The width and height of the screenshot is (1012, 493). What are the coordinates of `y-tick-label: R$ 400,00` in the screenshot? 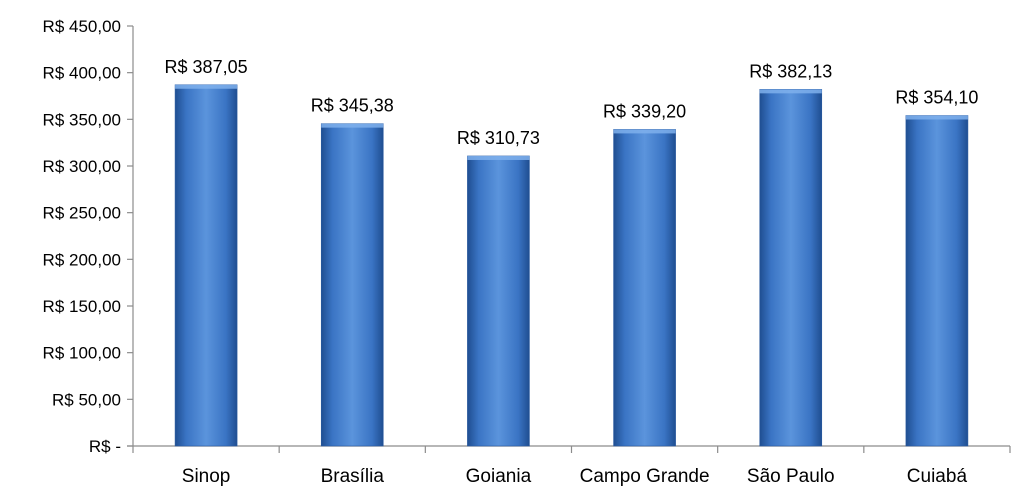 It's located at (82, 73).